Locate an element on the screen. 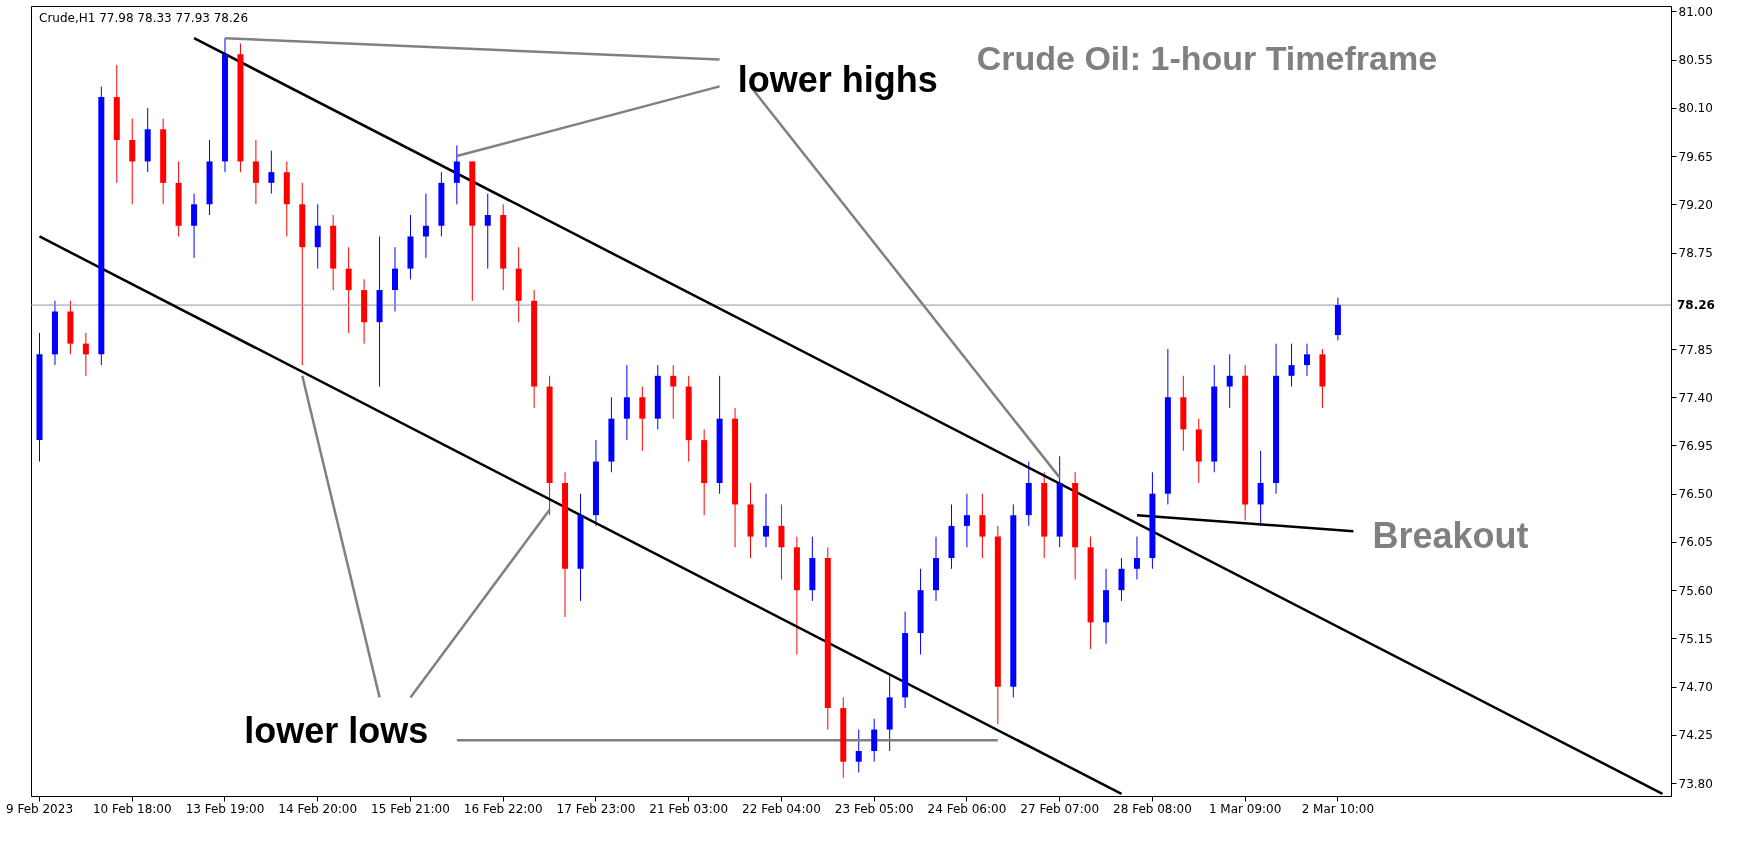 The image size is (1749, 850). y-tick-label: 80.55 is located at coordinates (1695, 60).